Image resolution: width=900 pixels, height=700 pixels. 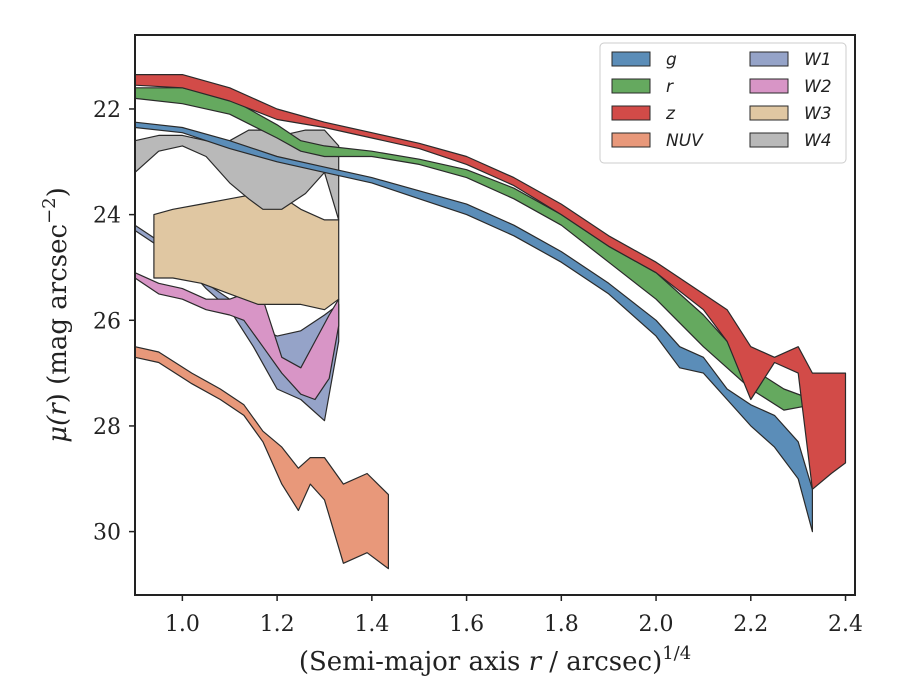 What do you see at coordinates (514, 616) in the screenshot?
I see `x-axis: 1.0 1.2 1.4 1.6 1.8 2.0 2.2 2.4` at bounding box center [514, 616].